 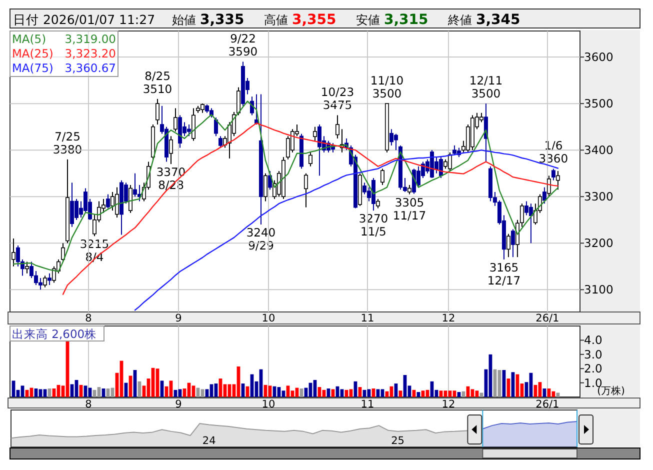 What do you see at coordinates (504, 274) in the screenshot?
I see `annotation: 3165 12/17` at bounding box center [504, 274].